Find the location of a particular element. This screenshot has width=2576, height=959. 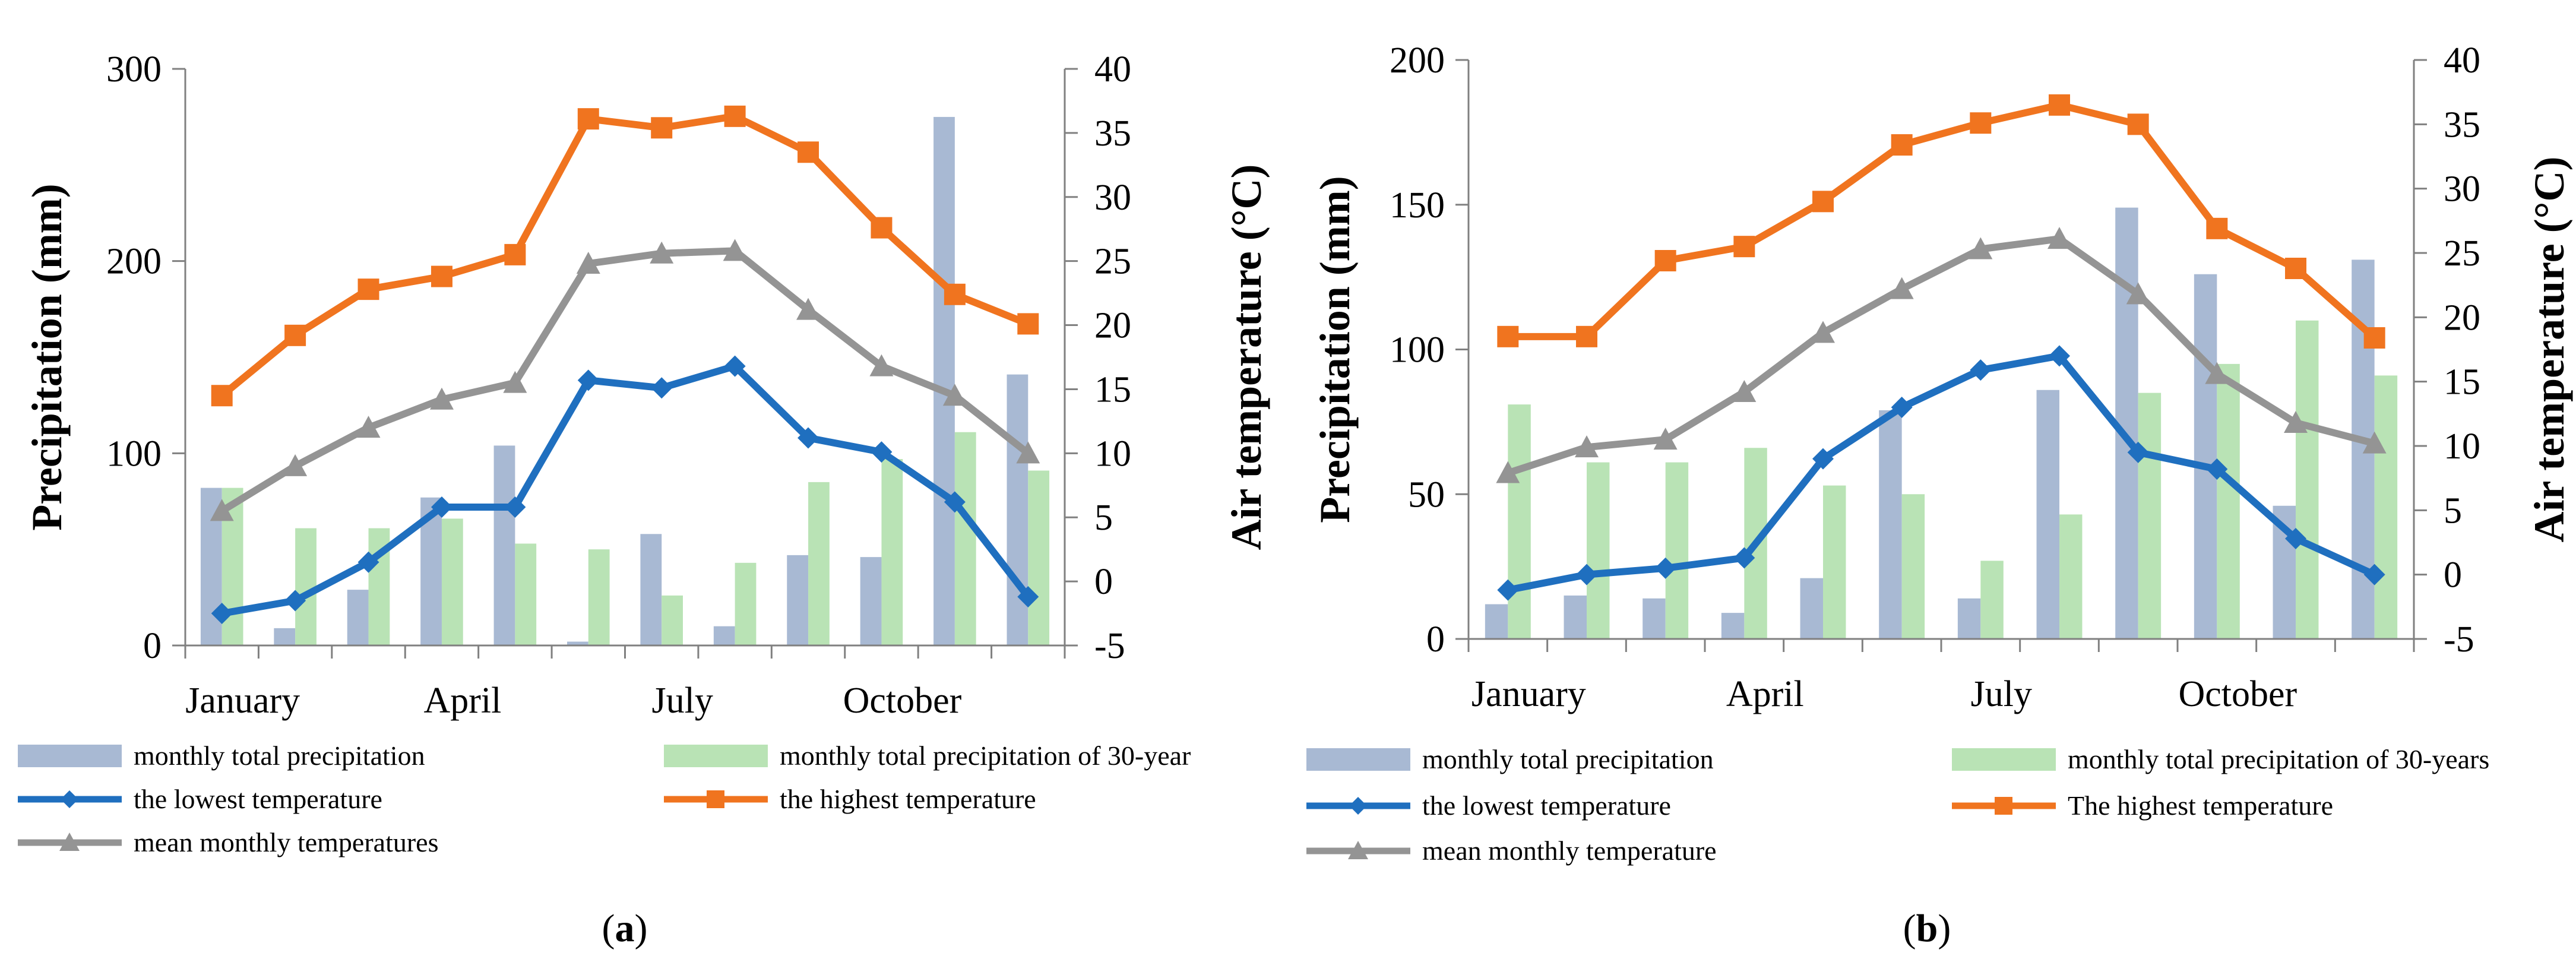

y-axis-right-title: Air temperature (°C) is located at coordinates (2549, 350).